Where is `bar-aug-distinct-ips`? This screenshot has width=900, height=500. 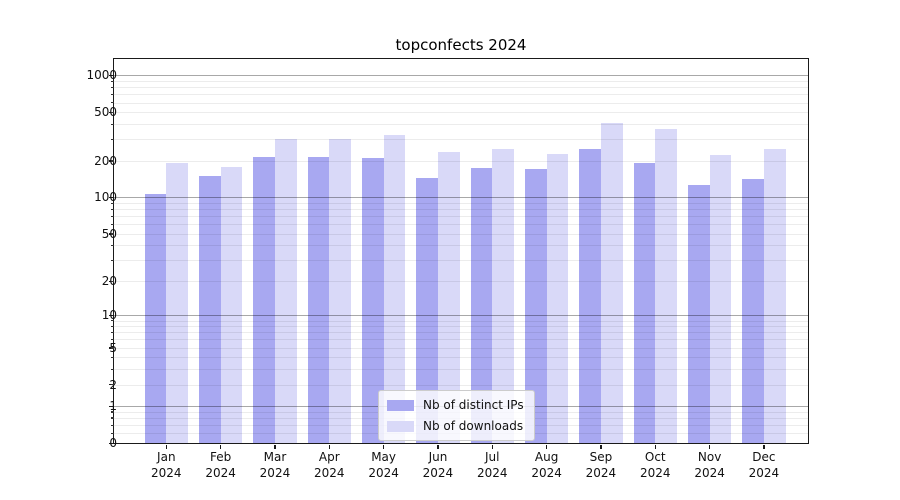 bar-aug-distinct-ips is located at coordinates (535, 306).